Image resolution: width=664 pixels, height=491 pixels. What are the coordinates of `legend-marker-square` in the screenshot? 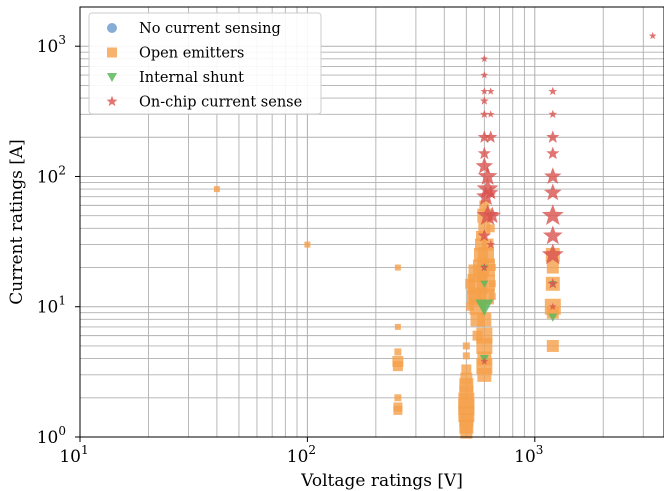 It's located at (112, 52).